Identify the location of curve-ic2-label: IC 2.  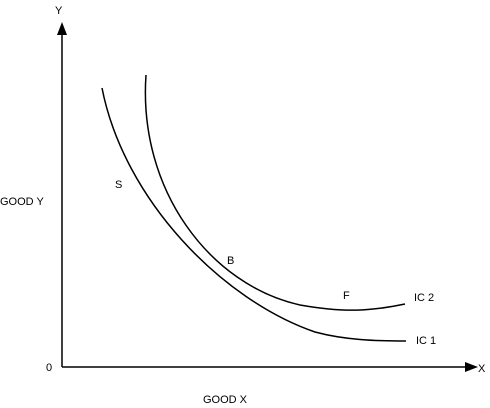
(424, 298).